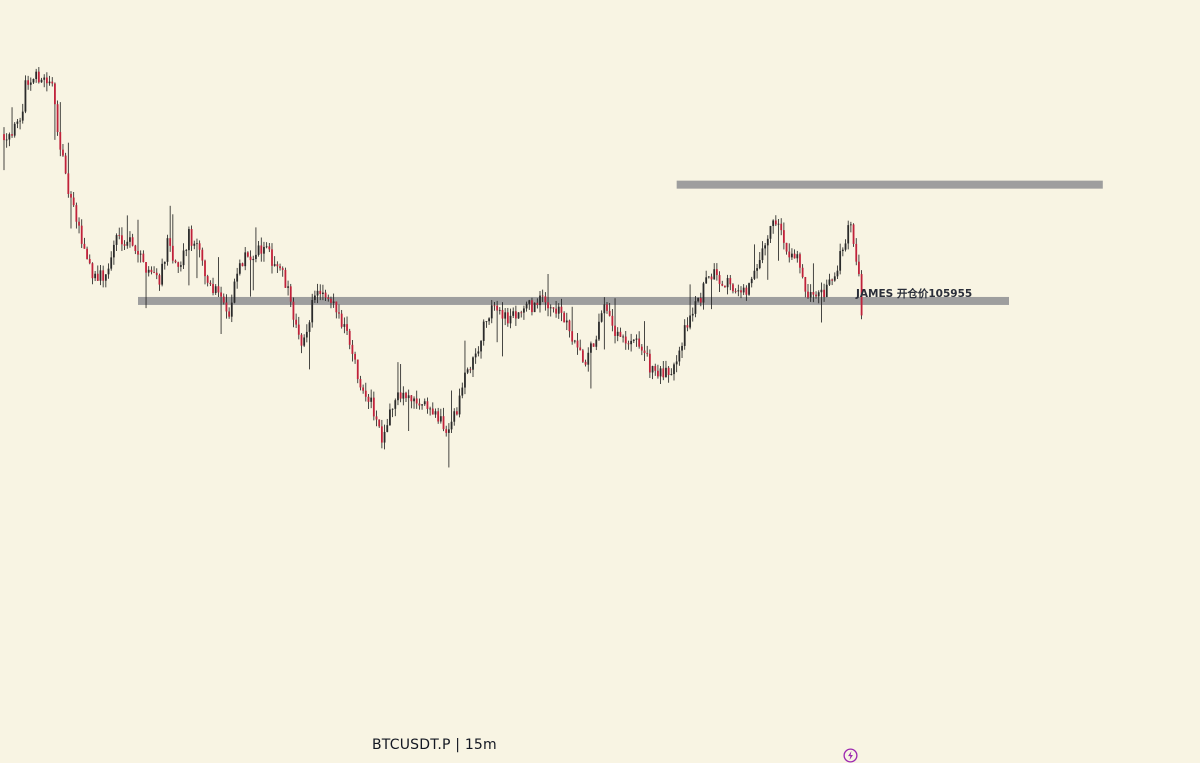 The height and width of the screenshot is (763, 1200). What do you see at coordinates (573, 300) in the screenshot?
I see `support-level` at bounding box center [573, 300].